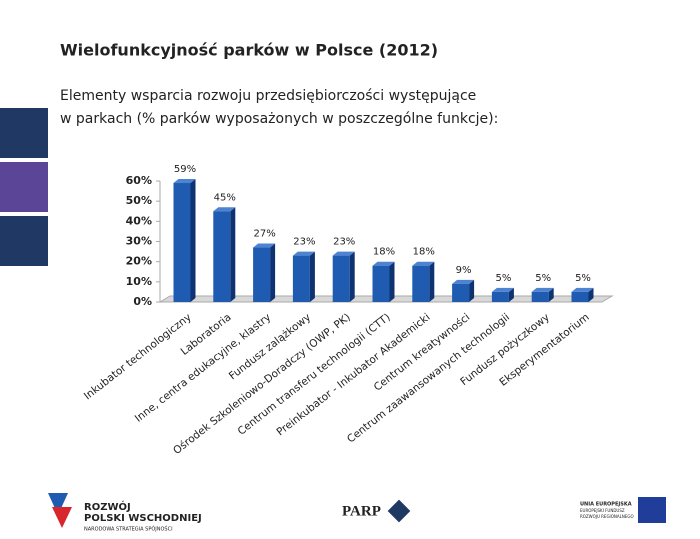  I want to click on y-tick-label: 30%, so click(139, 241).